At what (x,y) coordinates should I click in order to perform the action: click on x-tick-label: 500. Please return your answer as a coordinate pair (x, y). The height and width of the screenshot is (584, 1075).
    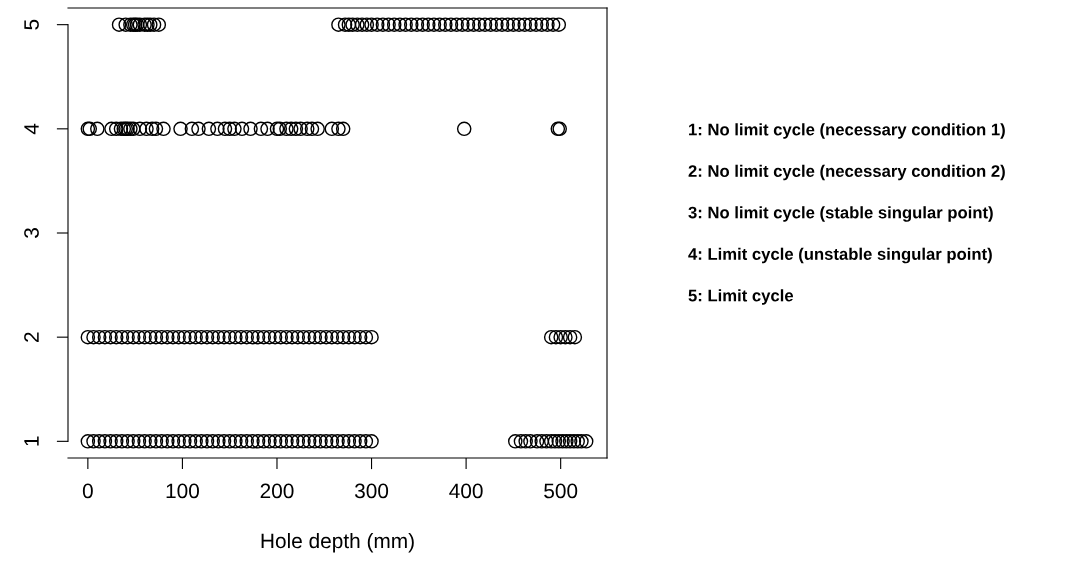
    Looking at the image, I should click on (561, 491).